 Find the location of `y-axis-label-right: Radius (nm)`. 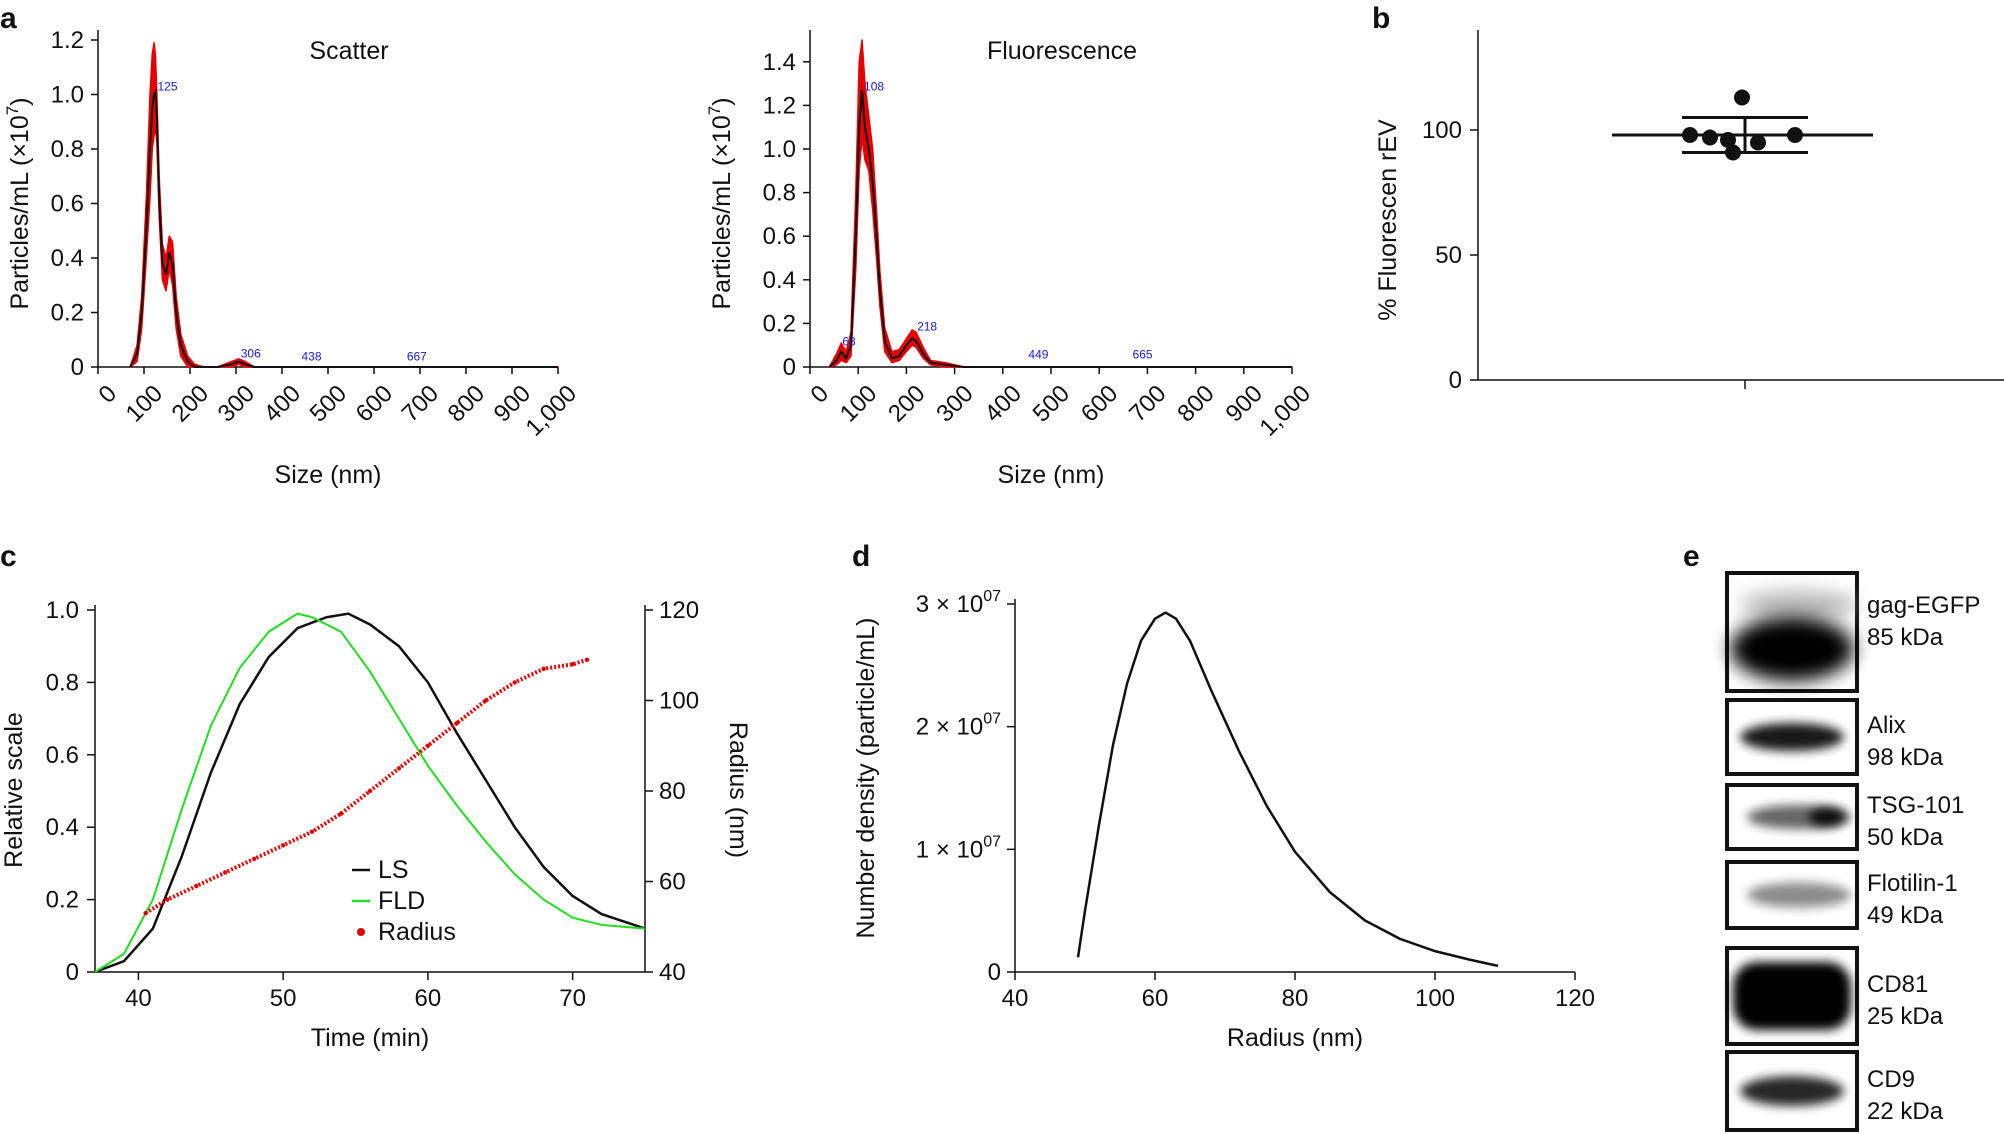

y-axis-label-right: Radius (nm) is located at coordinates (738, 790).